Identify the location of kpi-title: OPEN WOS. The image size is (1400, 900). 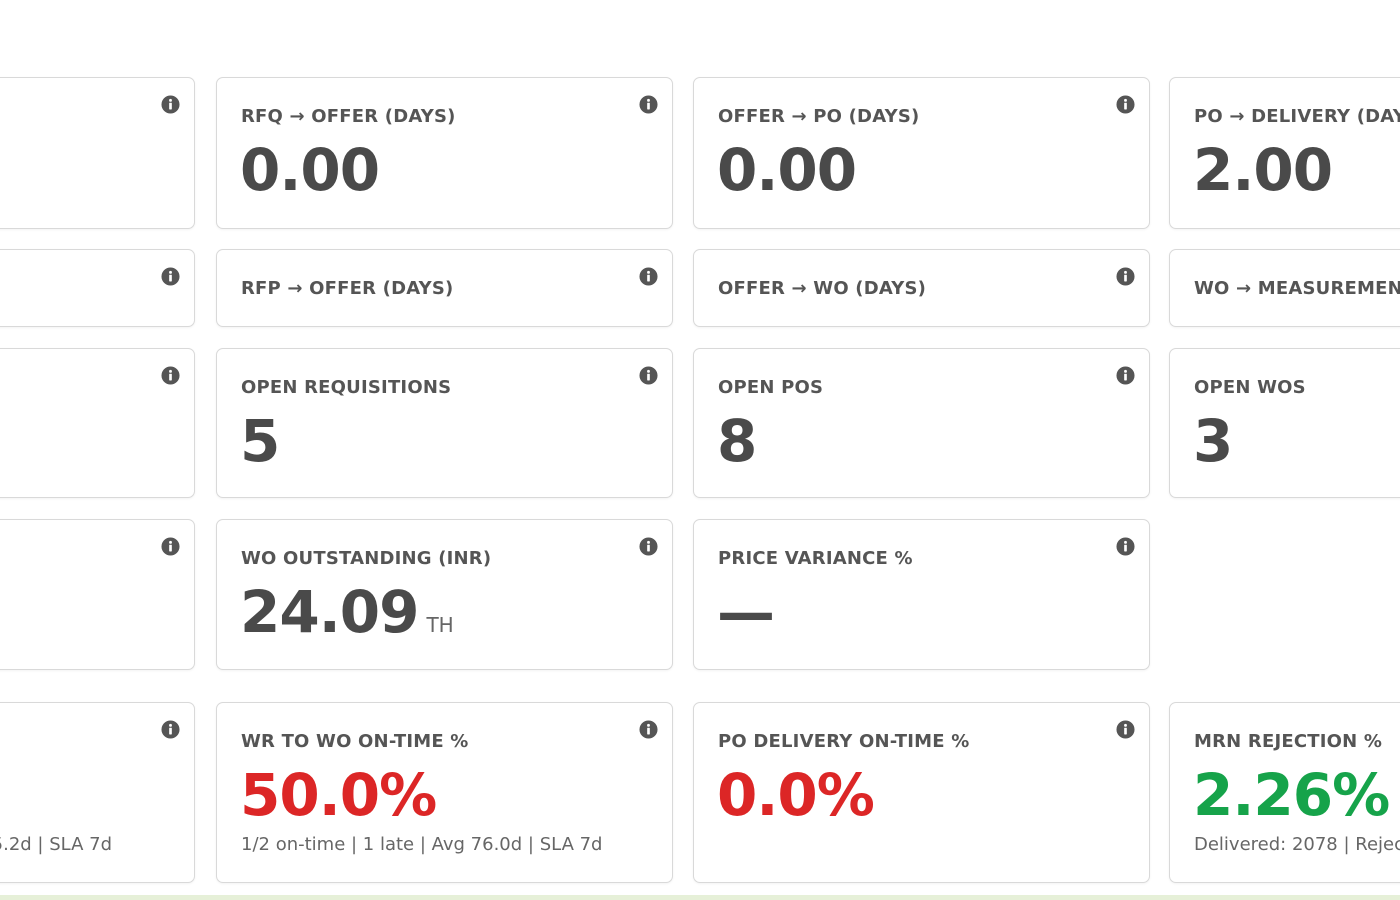
(1250, 387).